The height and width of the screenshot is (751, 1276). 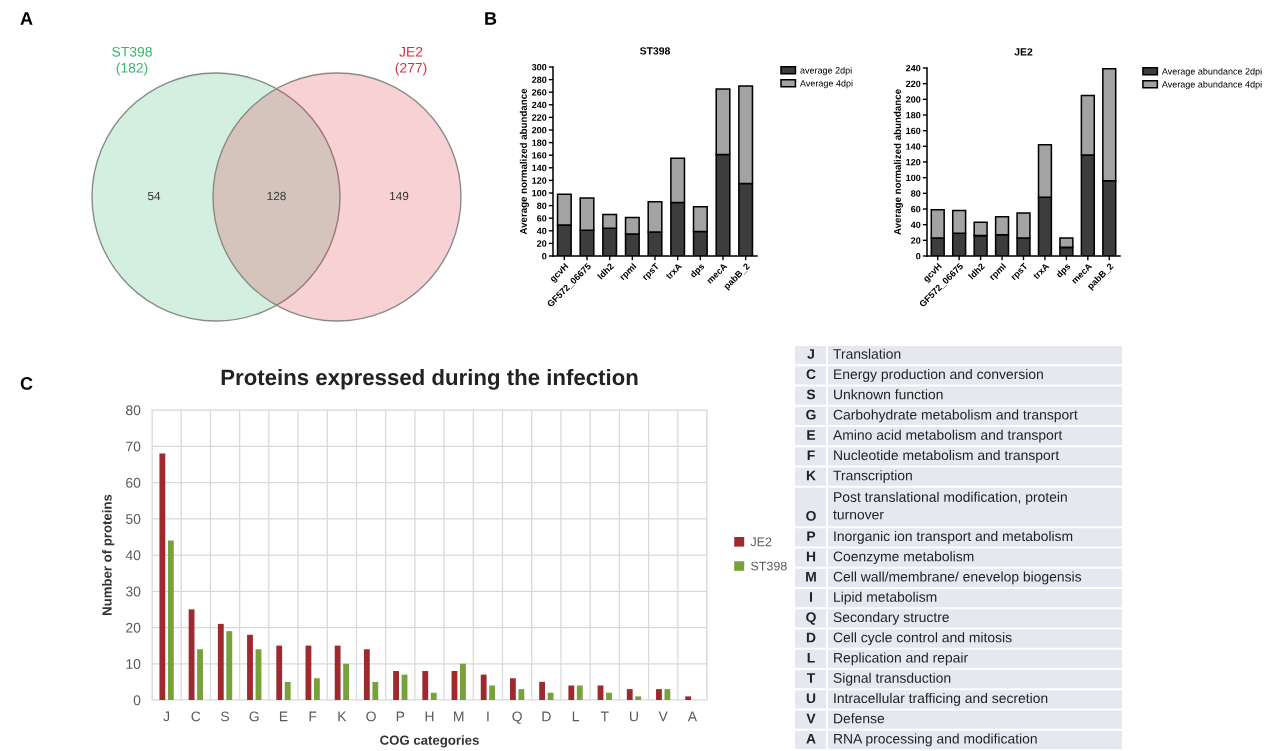 I want to click on category-label: L, so click(x=811, y=657).